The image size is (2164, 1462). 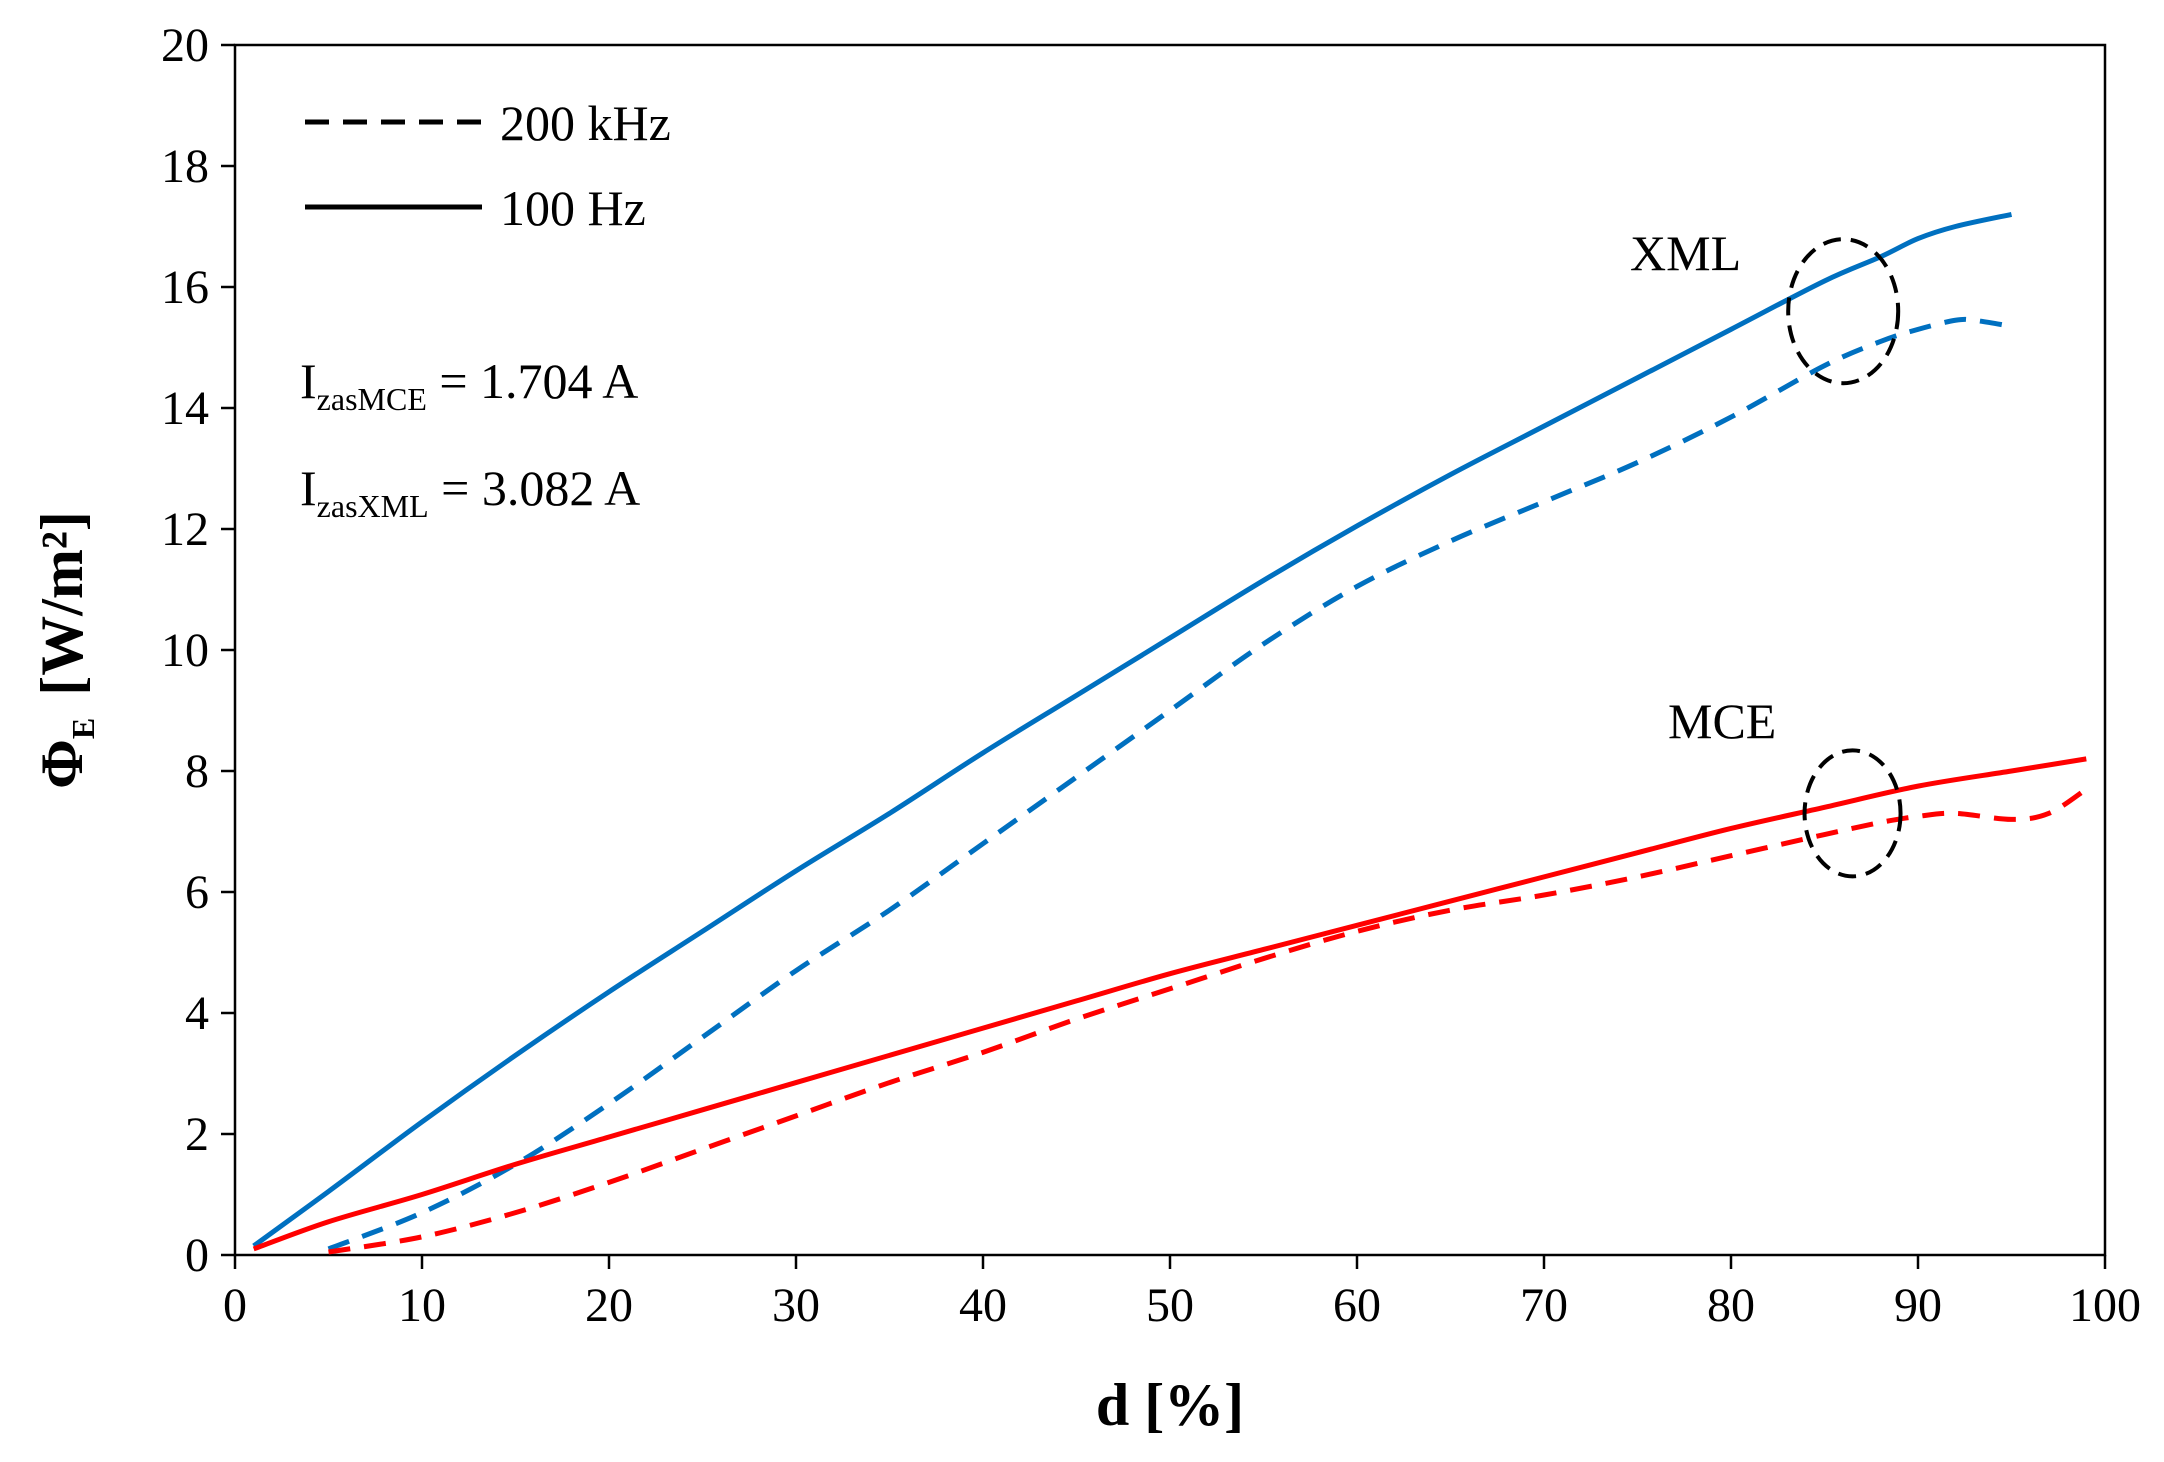 What do you see at coordinates (573, 208) in the screenshot?
I see `legend-label-100hz: 100 Hz` at bounding box center [573, 208].